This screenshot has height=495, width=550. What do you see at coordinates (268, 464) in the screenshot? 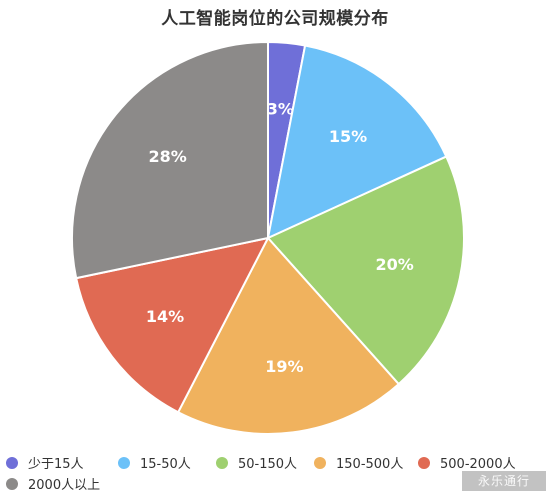
I see `legend-label: 50-150人` at bounding box center [268, 464].